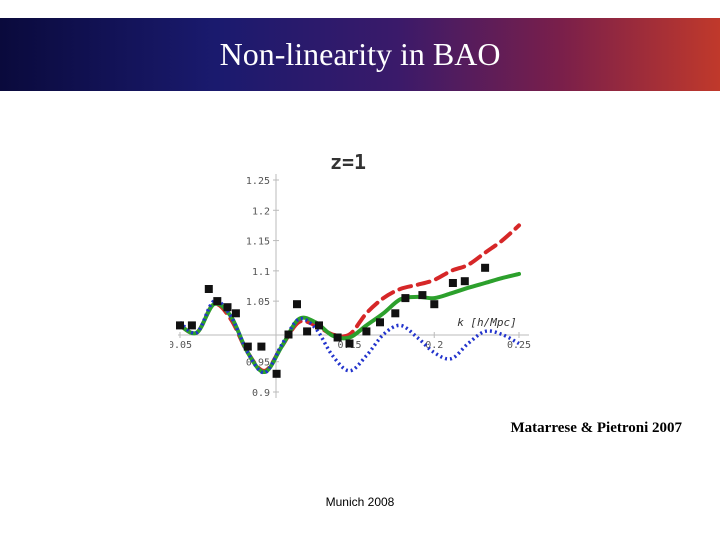 The width and height of the screenshot is (720, 540). I want to click on credit-text: Matarrese & Pietroni 2007, so click(596, 428).